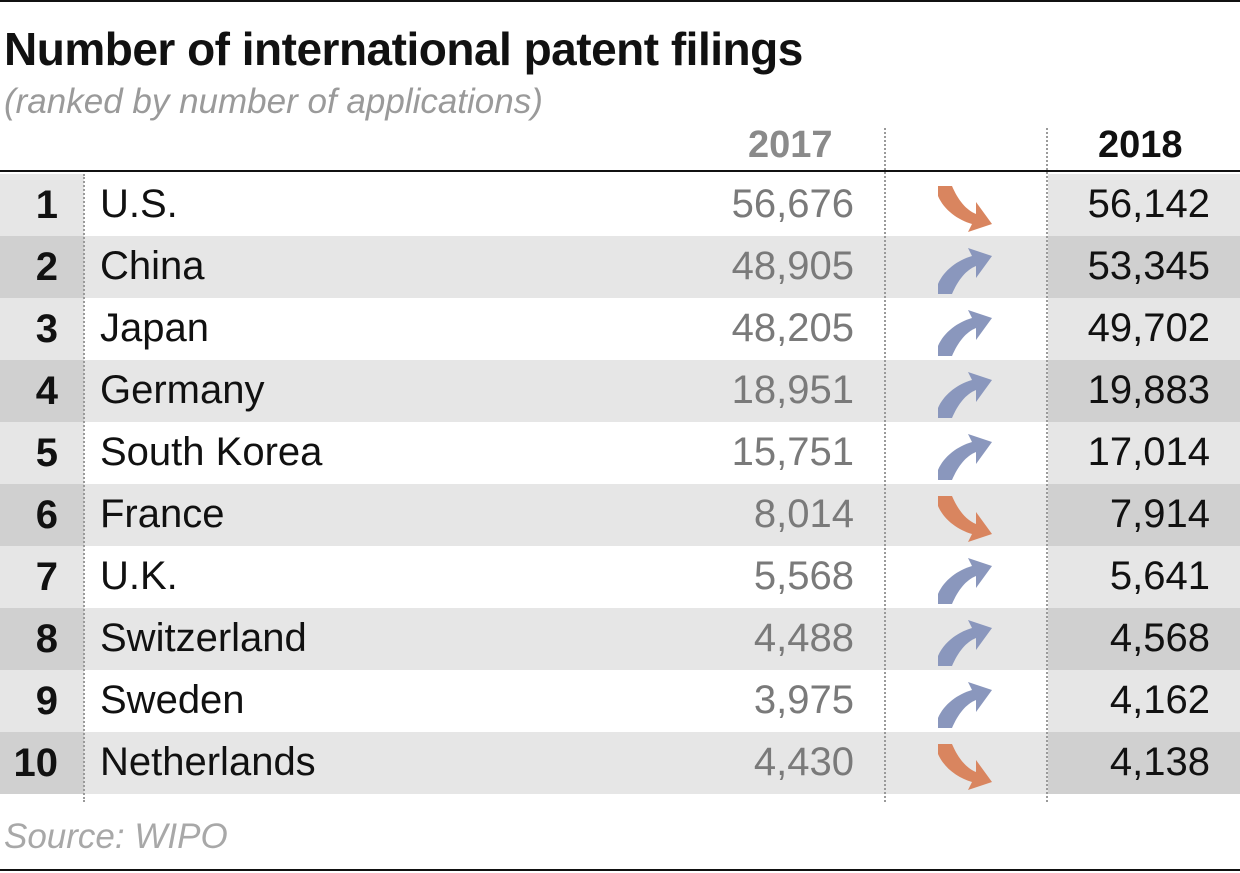 The height and width of the screenshot is (873, 1240). I want to click on column-header-2018: 2018, so click(1140, 145).